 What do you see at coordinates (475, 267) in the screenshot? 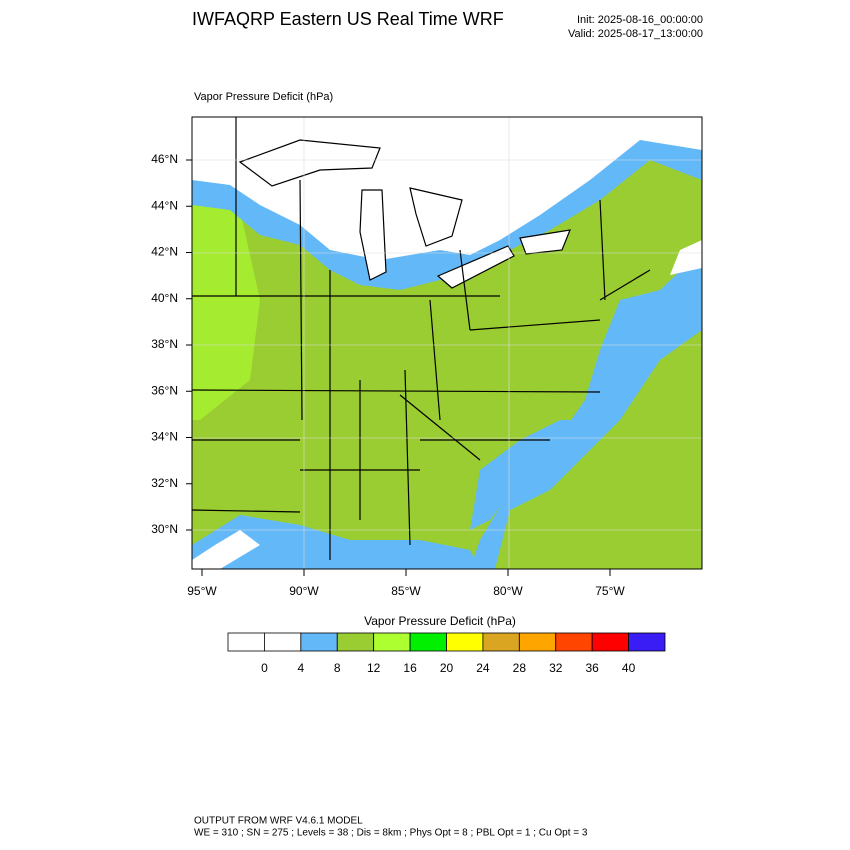
I see `lake-erie` at bounding box center [475, 267].